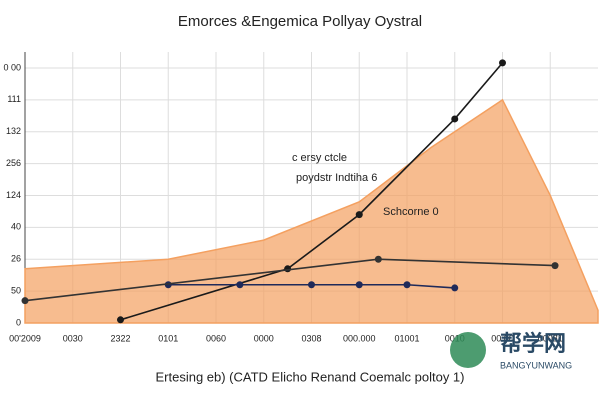 Image resolution: width=600 pixels, height=400 pixels. I want to click on y-tick-label: 132, so click(13, 131).